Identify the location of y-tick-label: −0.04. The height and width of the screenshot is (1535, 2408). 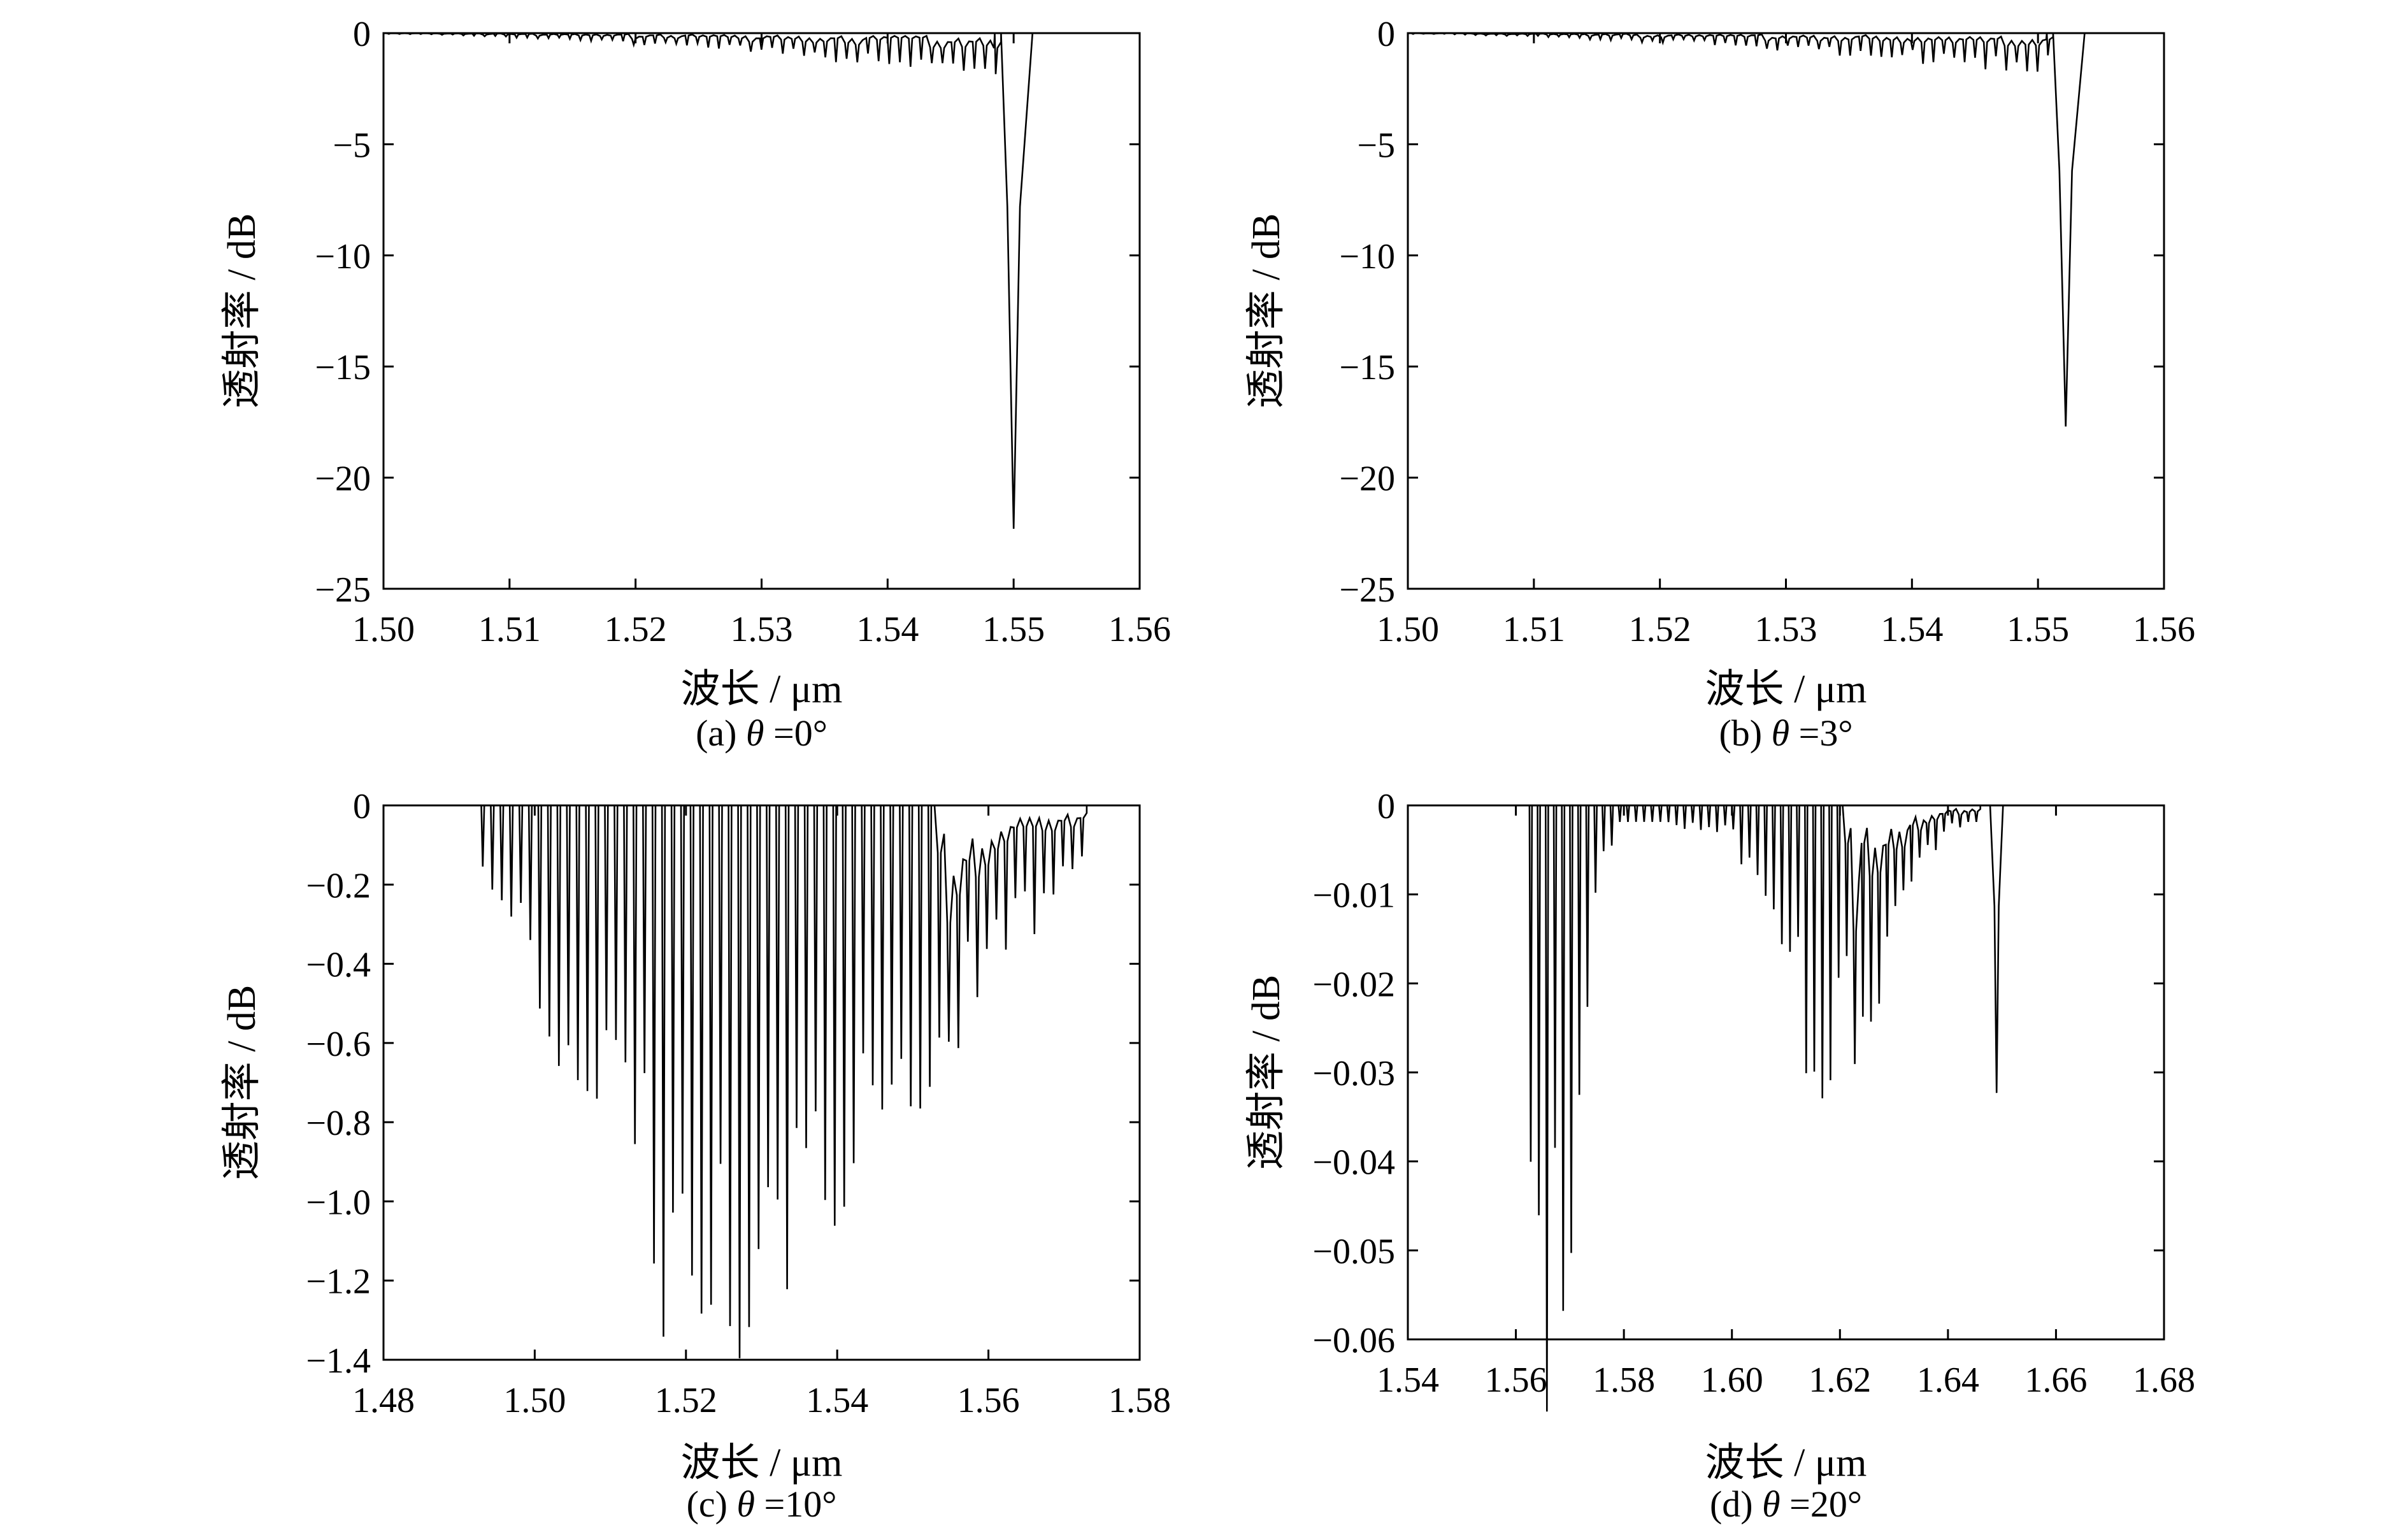
(1353, 1163).